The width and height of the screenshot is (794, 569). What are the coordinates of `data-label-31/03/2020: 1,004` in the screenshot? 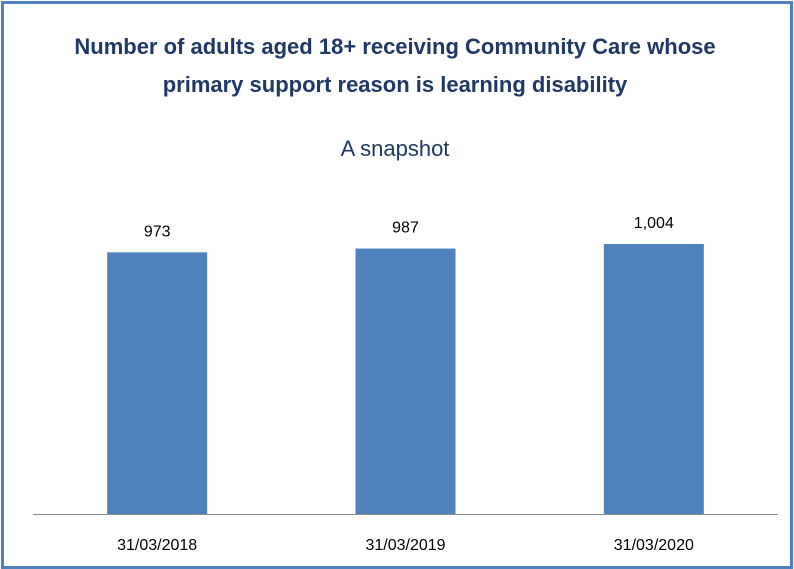 It's located at (654, 223).